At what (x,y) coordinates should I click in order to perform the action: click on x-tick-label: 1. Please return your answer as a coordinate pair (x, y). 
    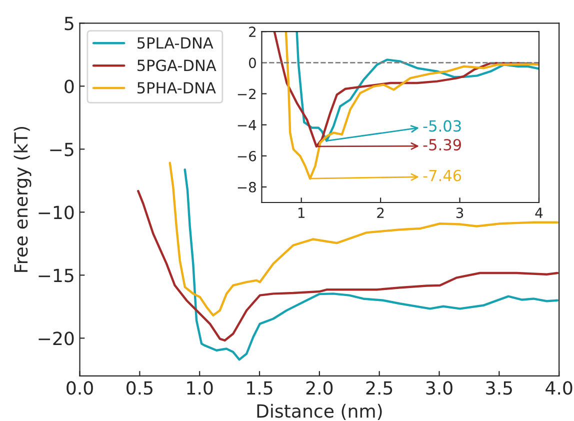
    Looking at the image, I should click on (301, 213).